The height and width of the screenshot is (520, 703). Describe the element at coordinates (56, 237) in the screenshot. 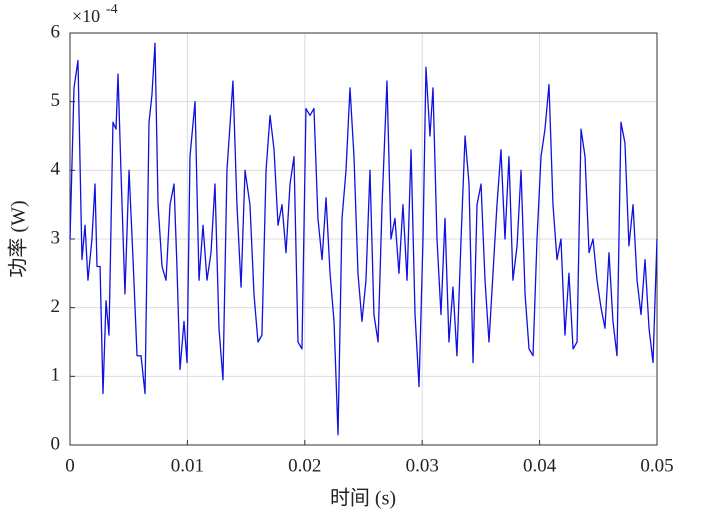

I see `y-tick-label: 3` at that location.